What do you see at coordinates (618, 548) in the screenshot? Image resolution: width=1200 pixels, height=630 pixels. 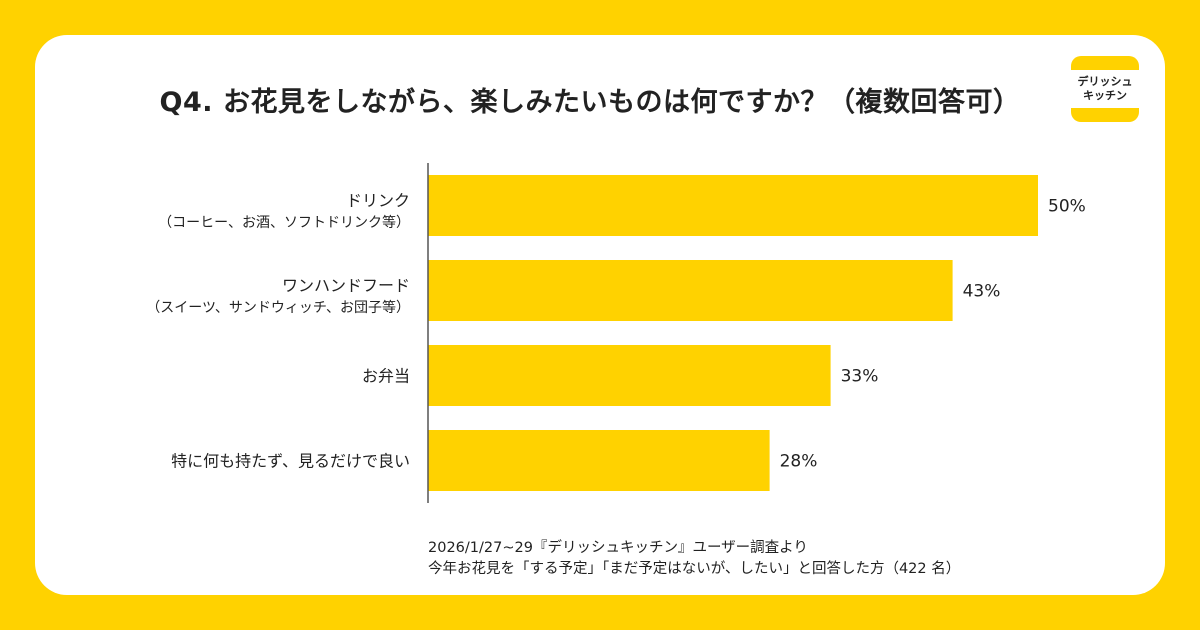 I see `footnote-line1: 2026/1/27~29『デリッシュキッチン』ユーザー調査より` at bounding box center [618, 548].